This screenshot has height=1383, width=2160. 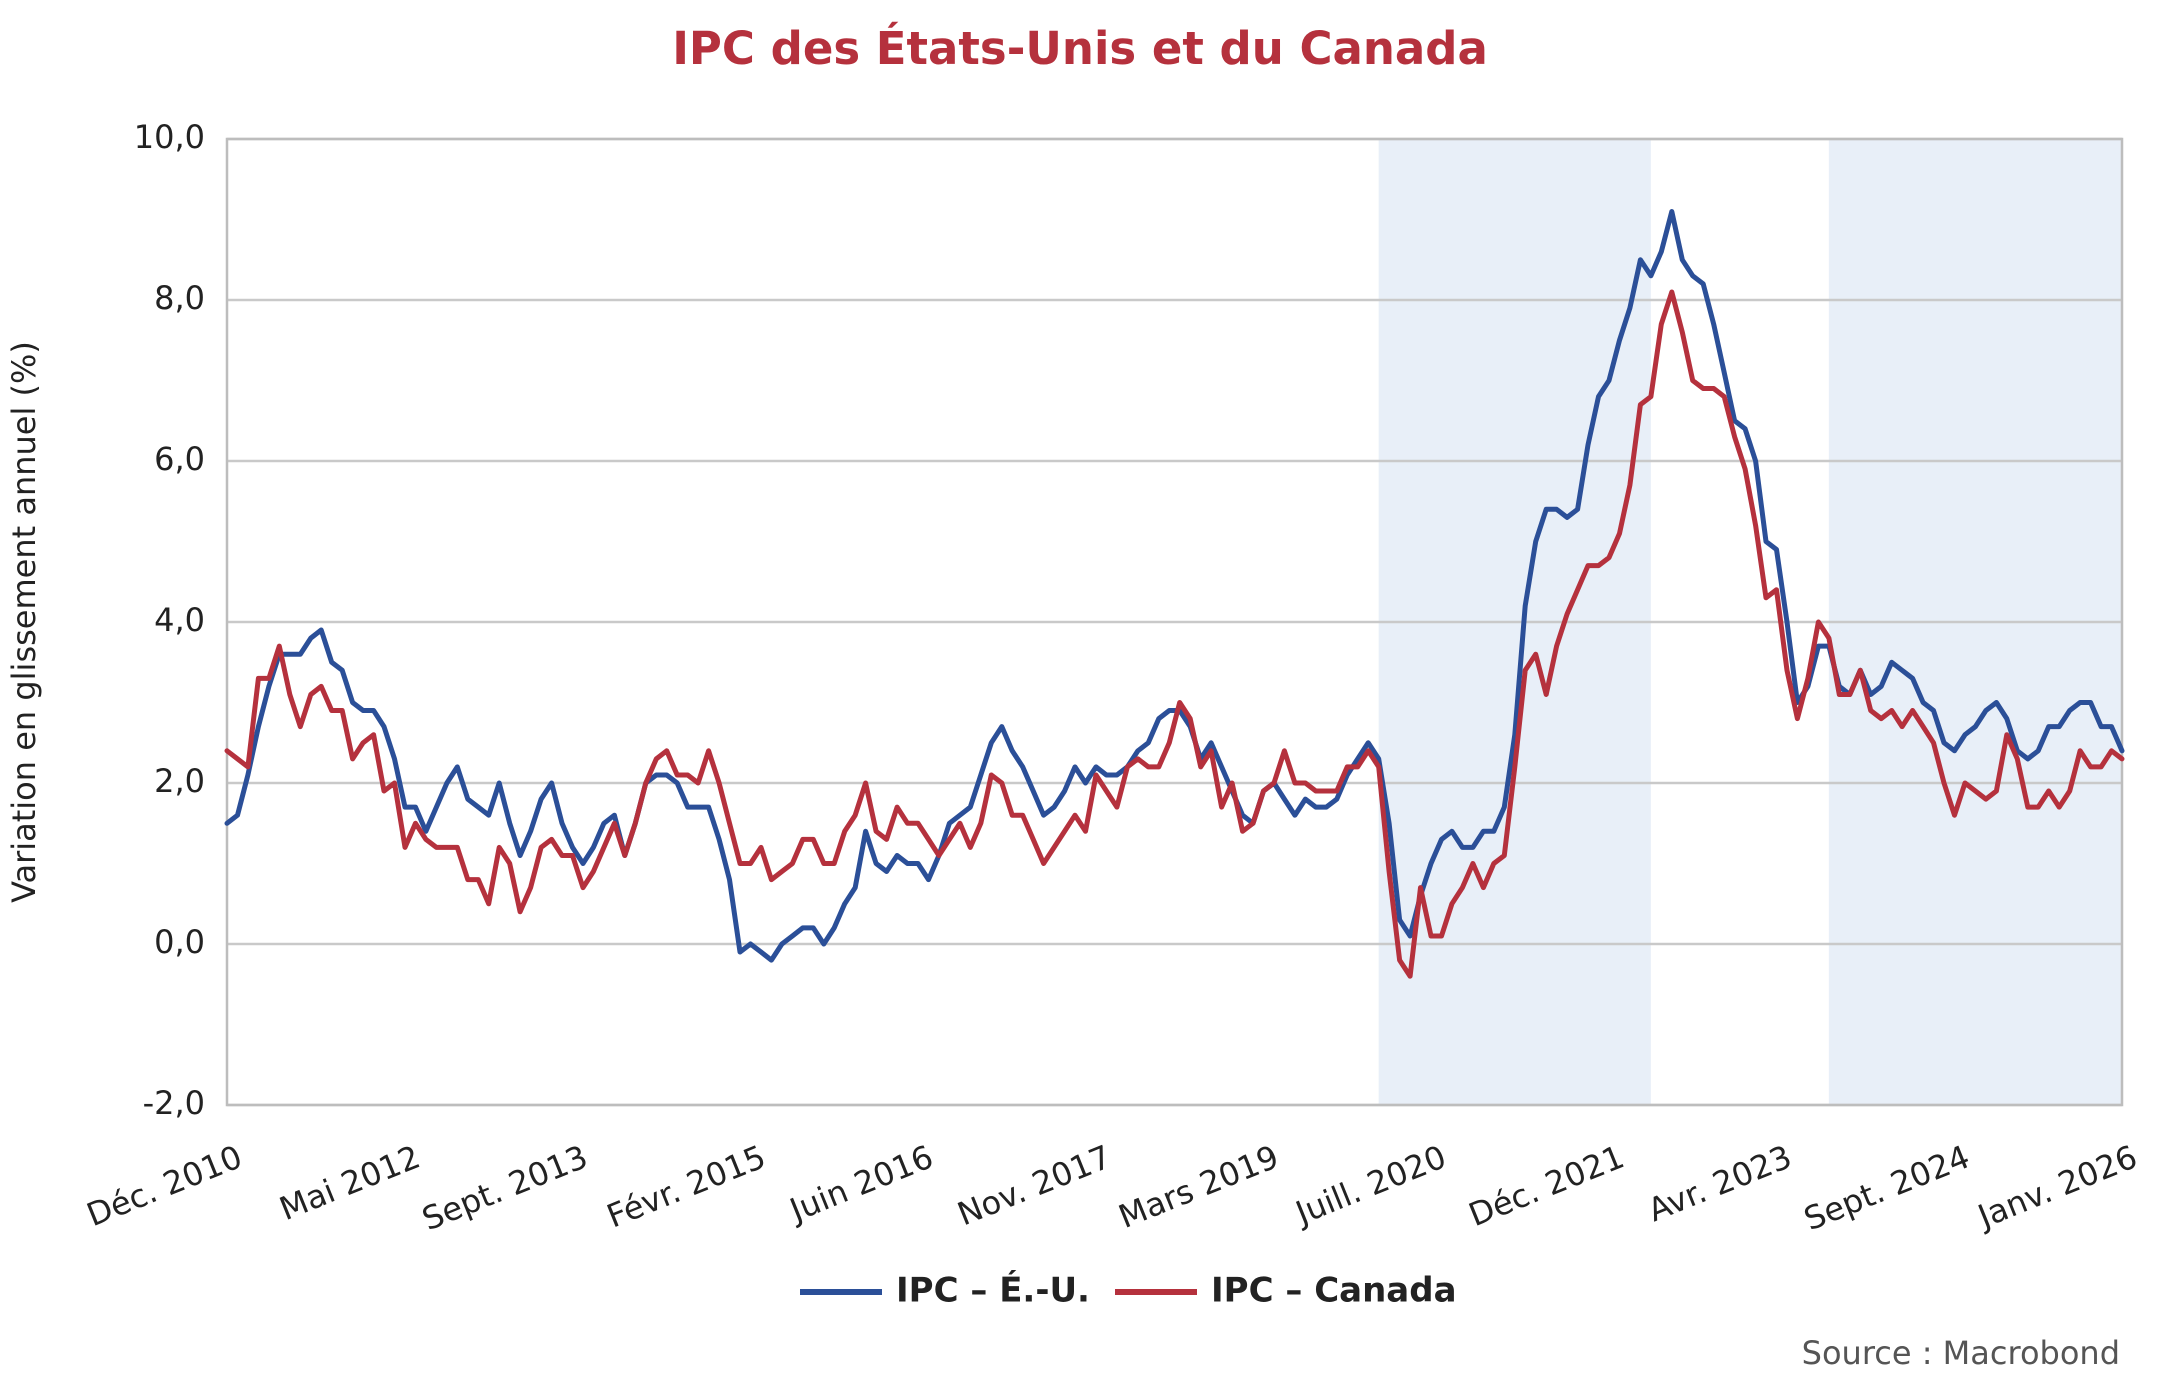 What do you see at coordinates (174, 1103) in the screenshot?
I see `y-tick-label: -2,0` at bounding box center [174, 1103].